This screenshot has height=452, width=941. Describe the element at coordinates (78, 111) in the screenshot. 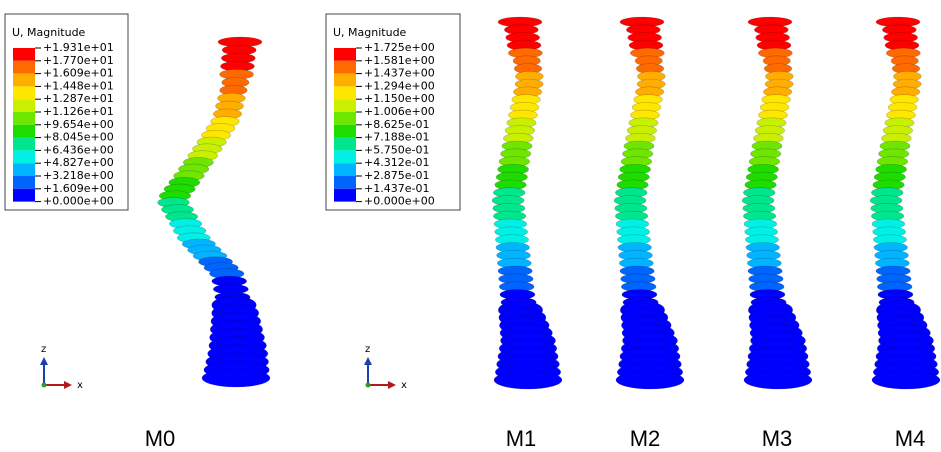

I see `legend-label: +1.126e+01` at that location.